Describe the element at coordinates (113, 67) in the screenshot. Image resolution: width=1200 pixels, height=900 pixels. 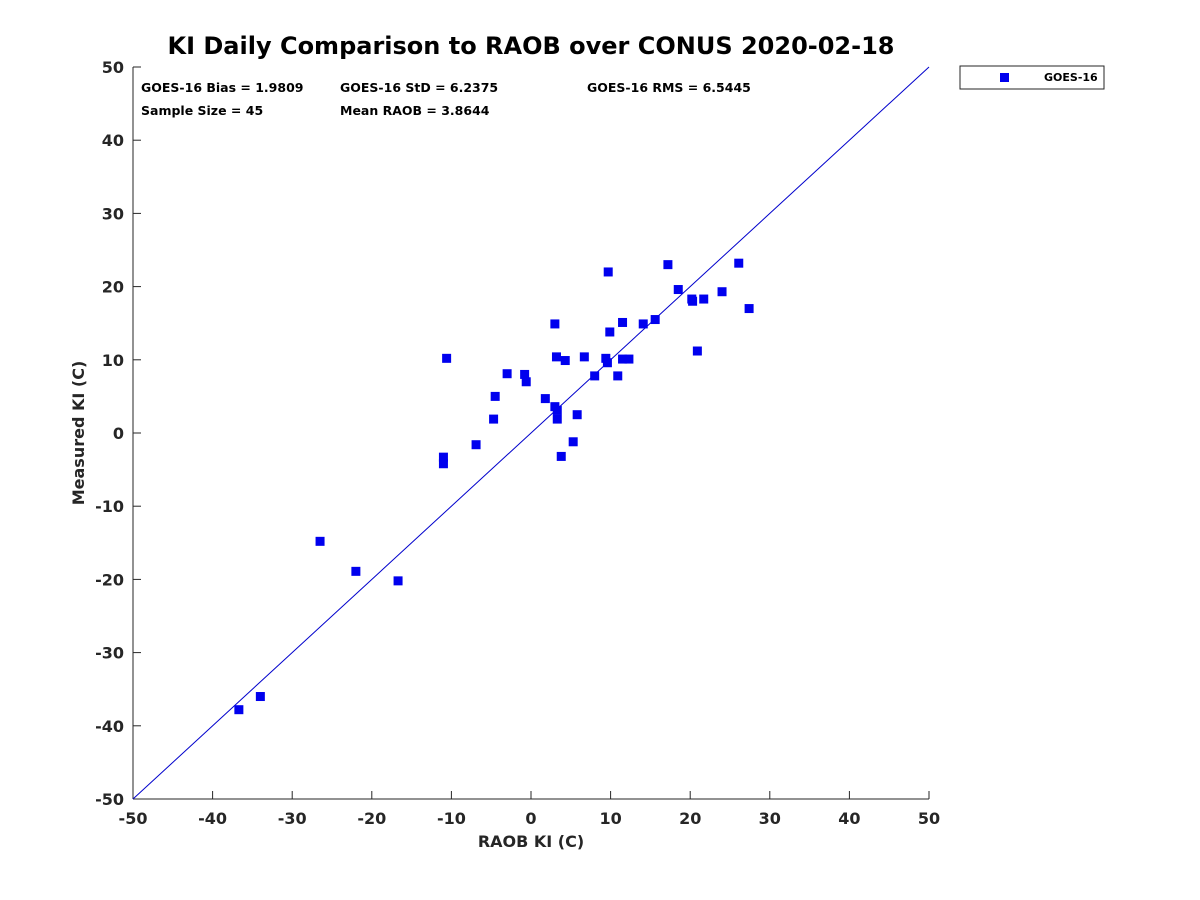
I see `y-tick-label: 50` at that location.